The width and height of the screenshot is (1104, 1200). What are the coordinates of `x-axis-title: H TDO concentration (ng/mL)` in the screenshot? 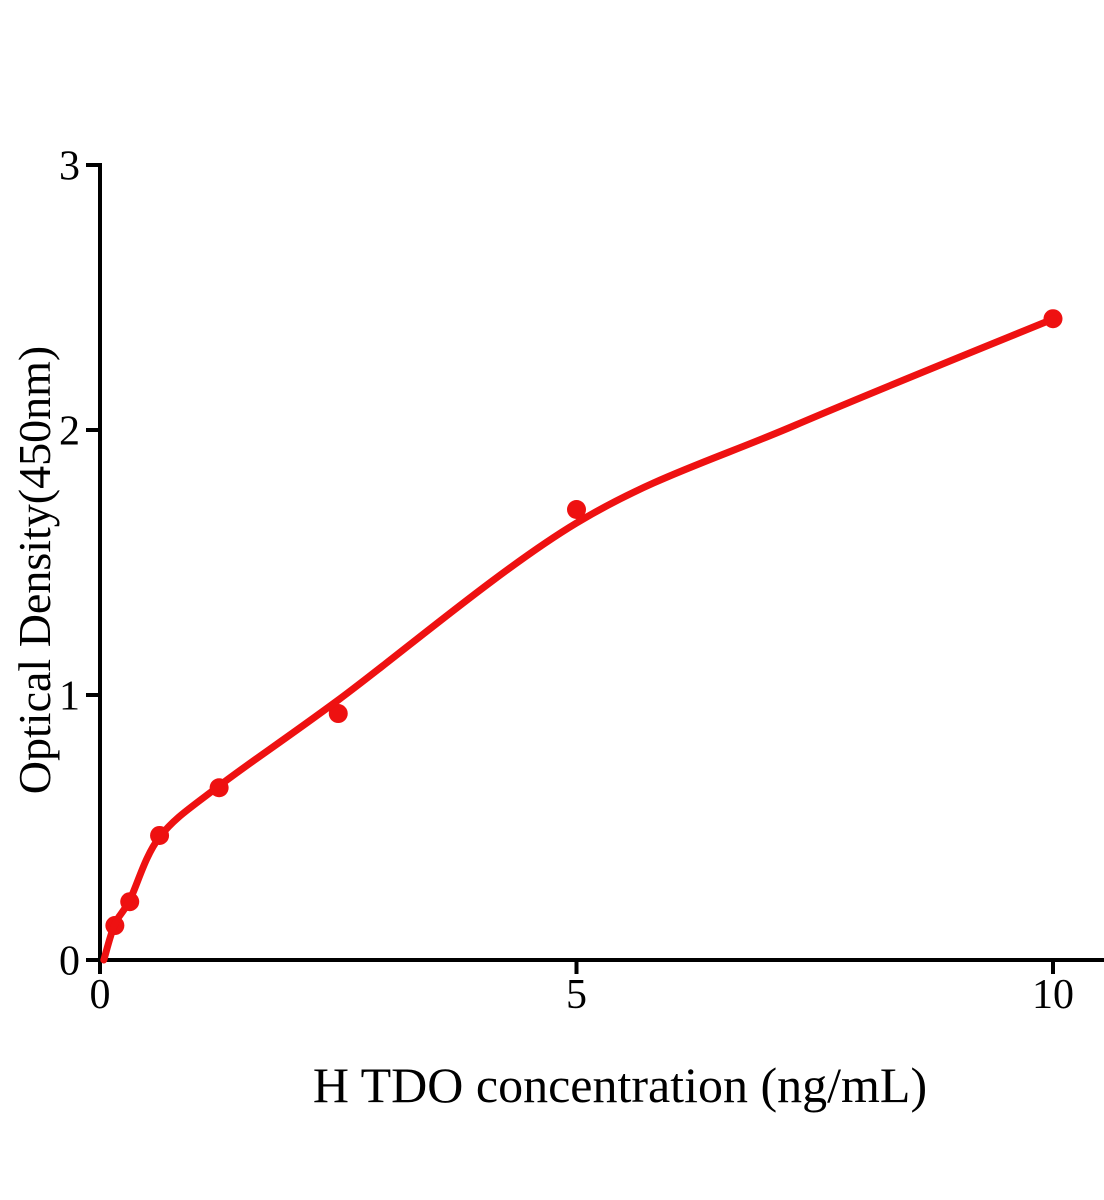 It's located at (620, 1085).